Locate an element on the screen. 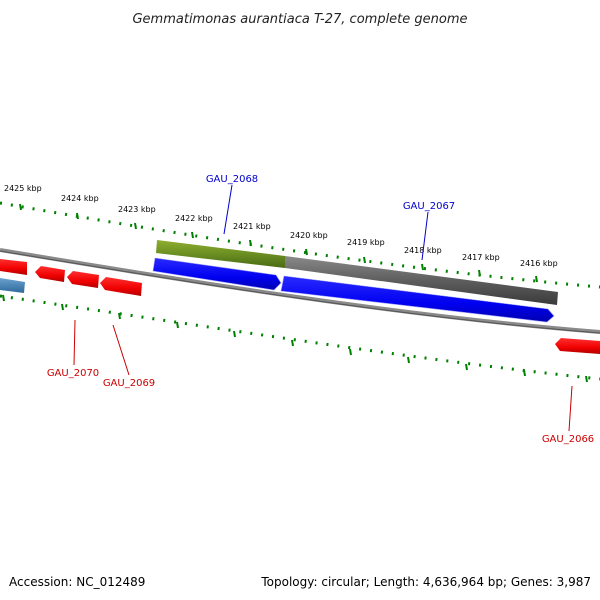 The image size is (600, 600). gene-label-gau-2066: GAU_2066 is located at coordinates (568, 439).